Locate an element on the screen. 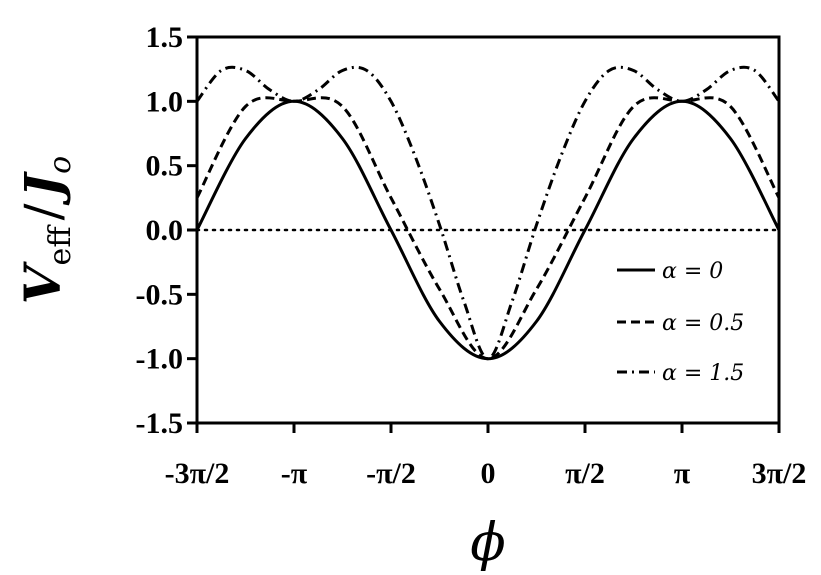 This screenshot has height=575, width=821. y-tick-label-2: 0.5 is located at coordinates (165, 166).